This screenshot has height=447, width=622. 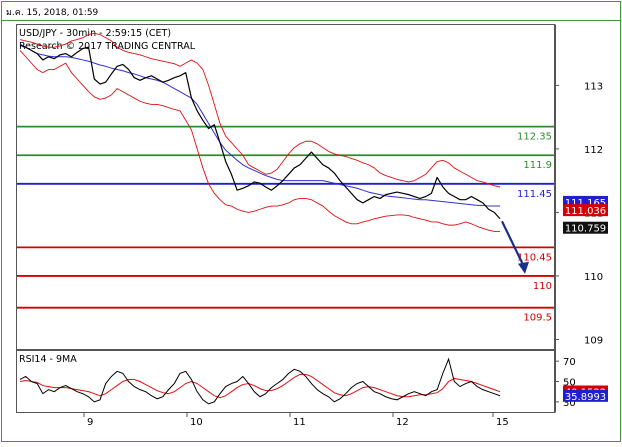 I want to click on xtick-label-15: 15, so click(x=502, y=422).